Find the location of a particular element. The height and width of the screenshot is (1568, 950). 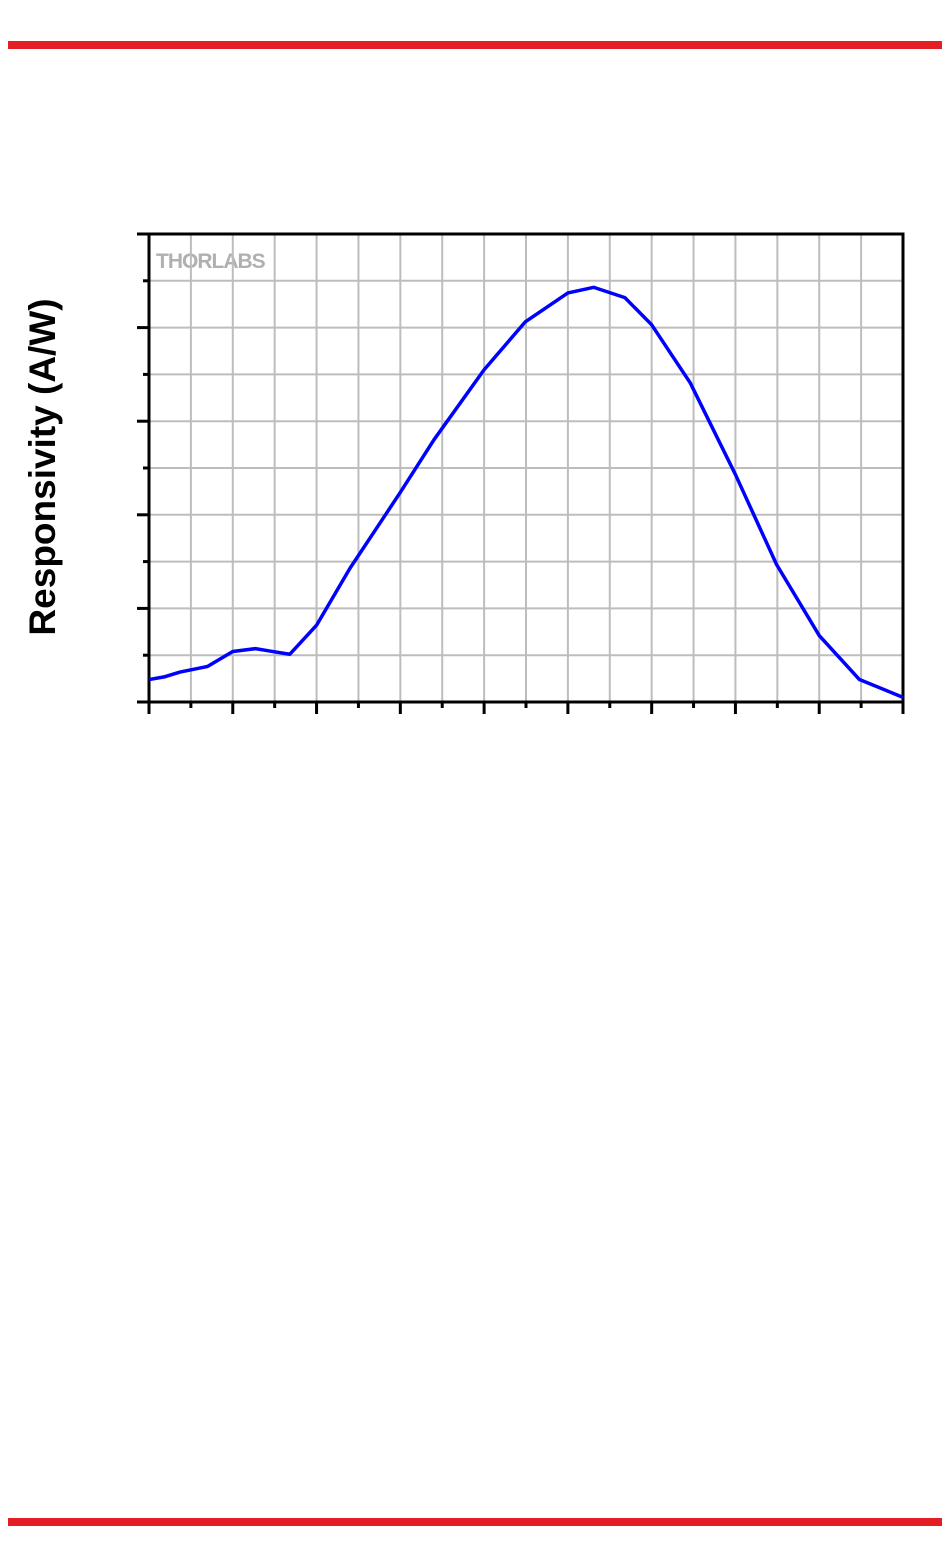

logo: THORLABS is located at coordinates (211, 261).